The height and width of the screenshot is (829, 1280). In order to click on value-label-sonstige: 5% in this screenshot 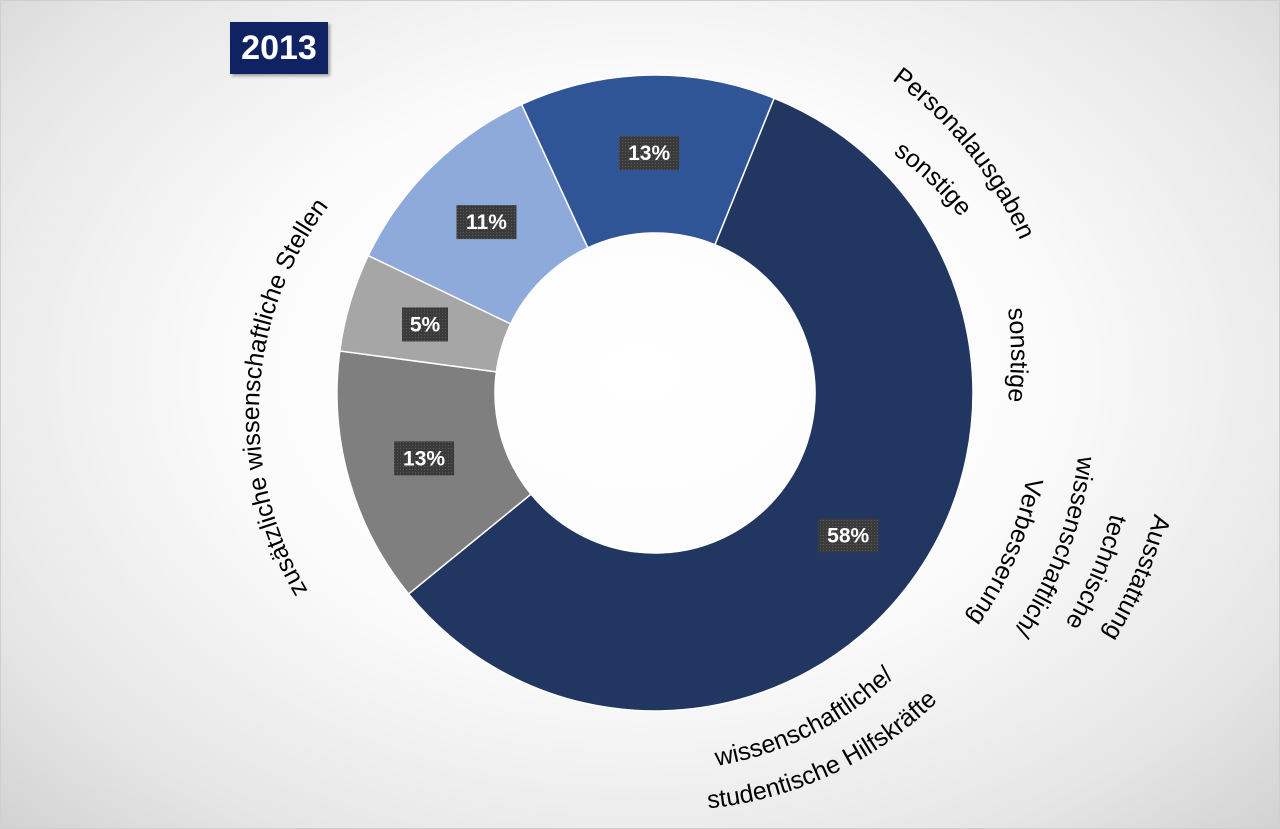, I will do `click(425, 324)`.